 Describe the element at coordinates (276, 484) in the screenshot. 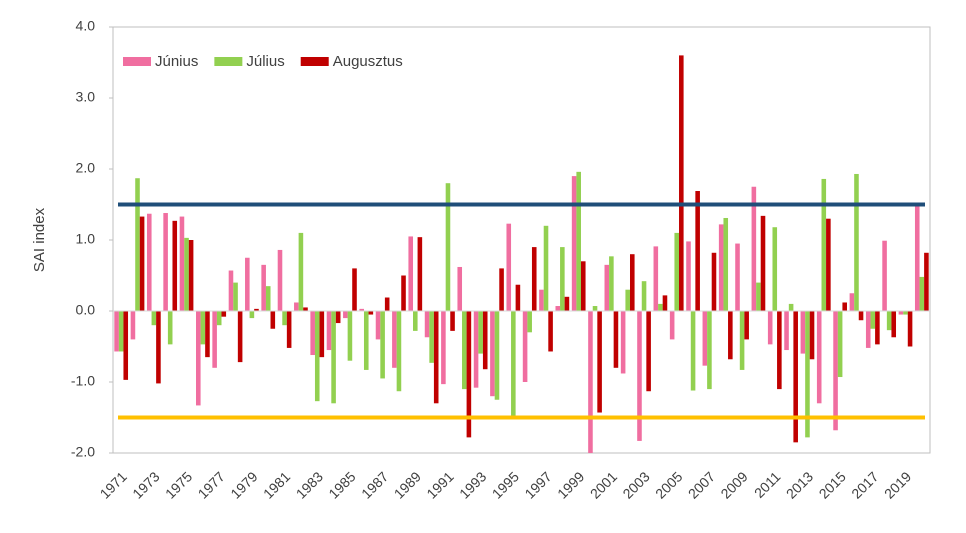

I see `x-tick-label: 1981` at that location.